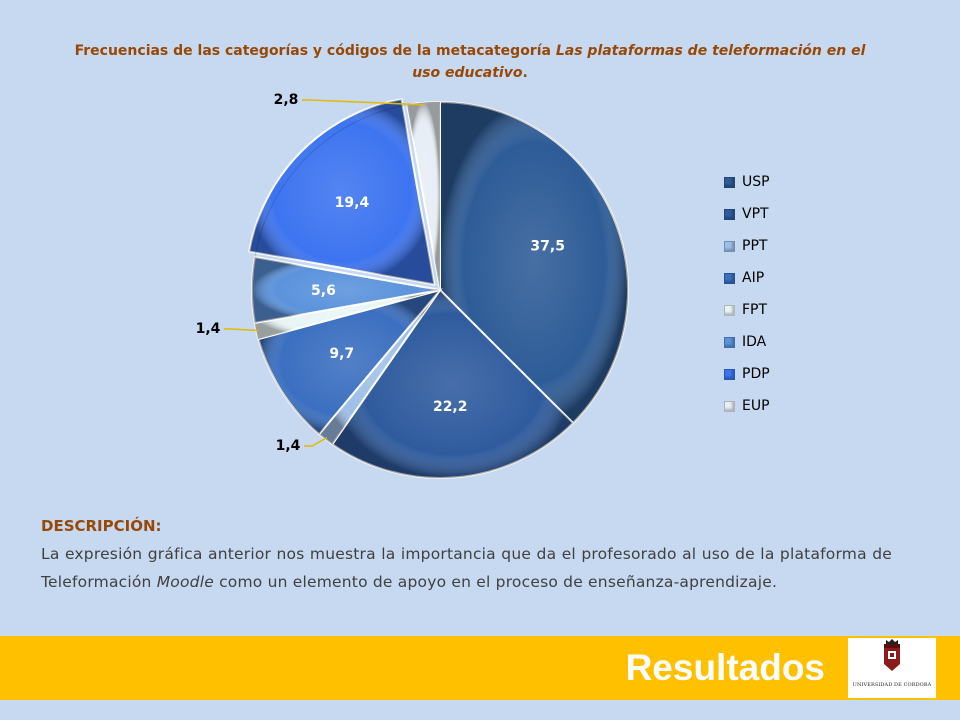 The image size is (960, 720). Describe the element at coordinates (352, 203) in the screenshot. I see `data-label-pdp: 19,4` at that location.